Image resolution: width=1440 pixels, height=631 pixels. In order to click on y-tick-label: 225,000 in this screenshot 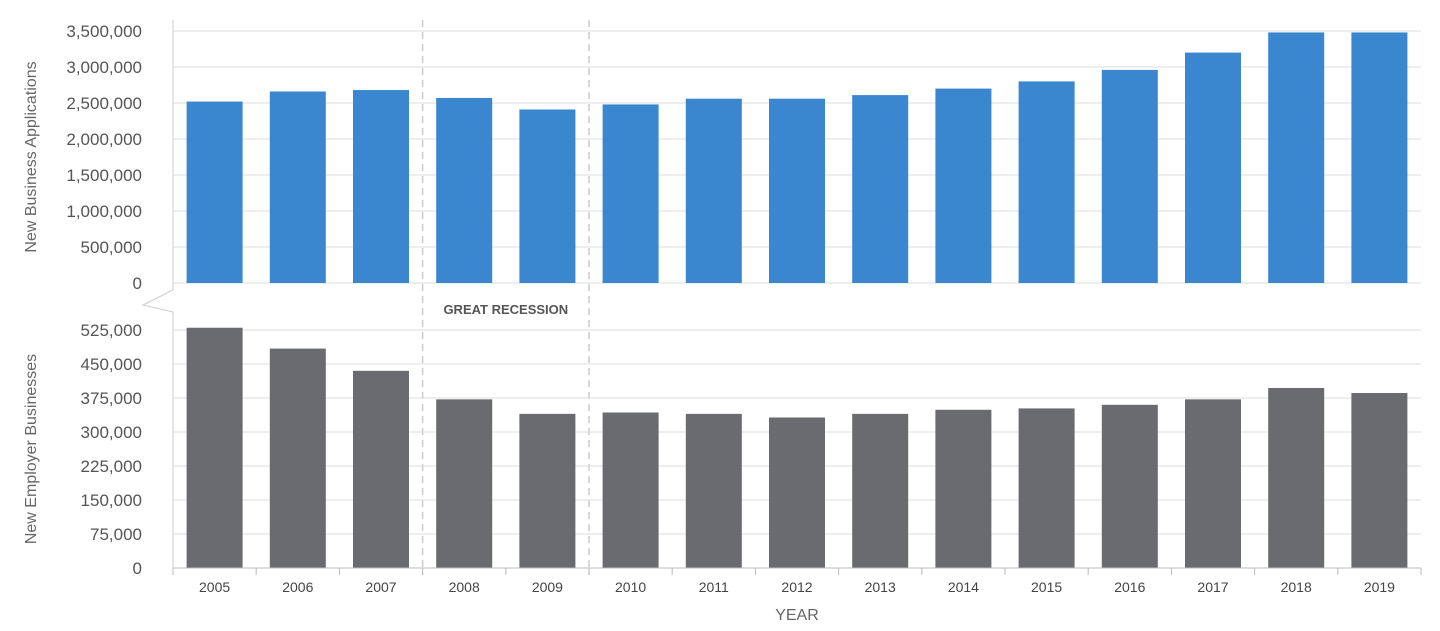, I will do `click(111, 466)`.